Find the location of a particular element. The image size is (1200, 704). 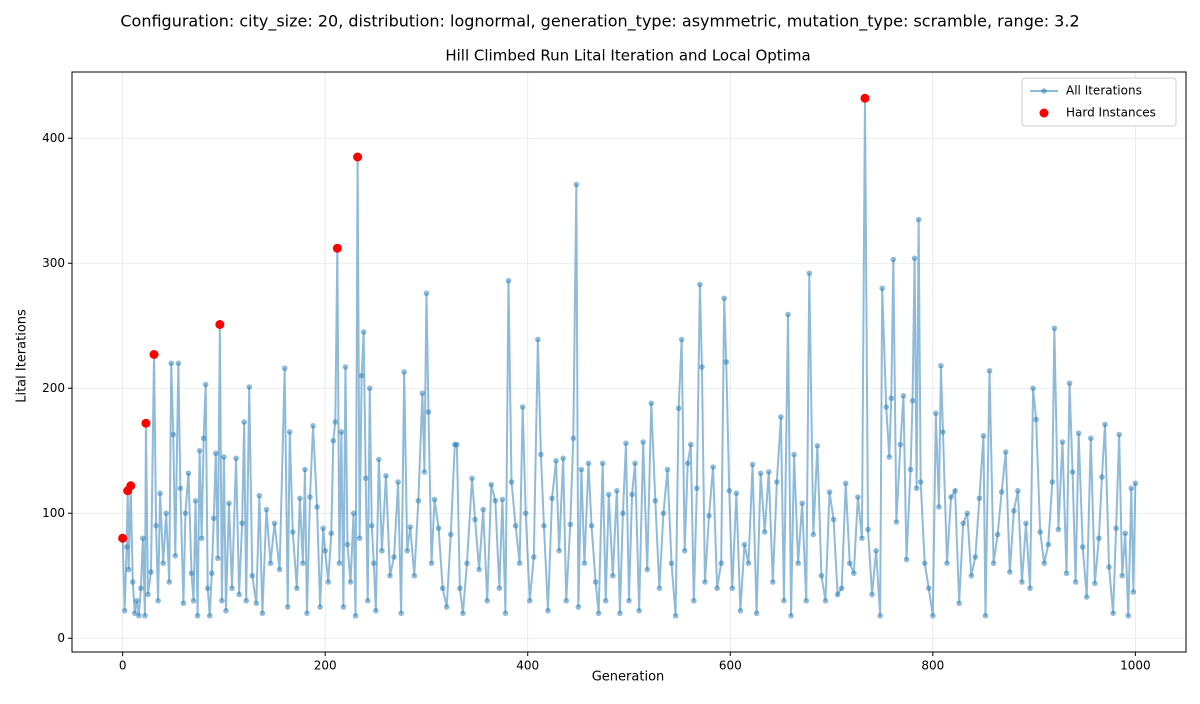

legend-label: Hard Instances is located at coordinates (1111, 113).